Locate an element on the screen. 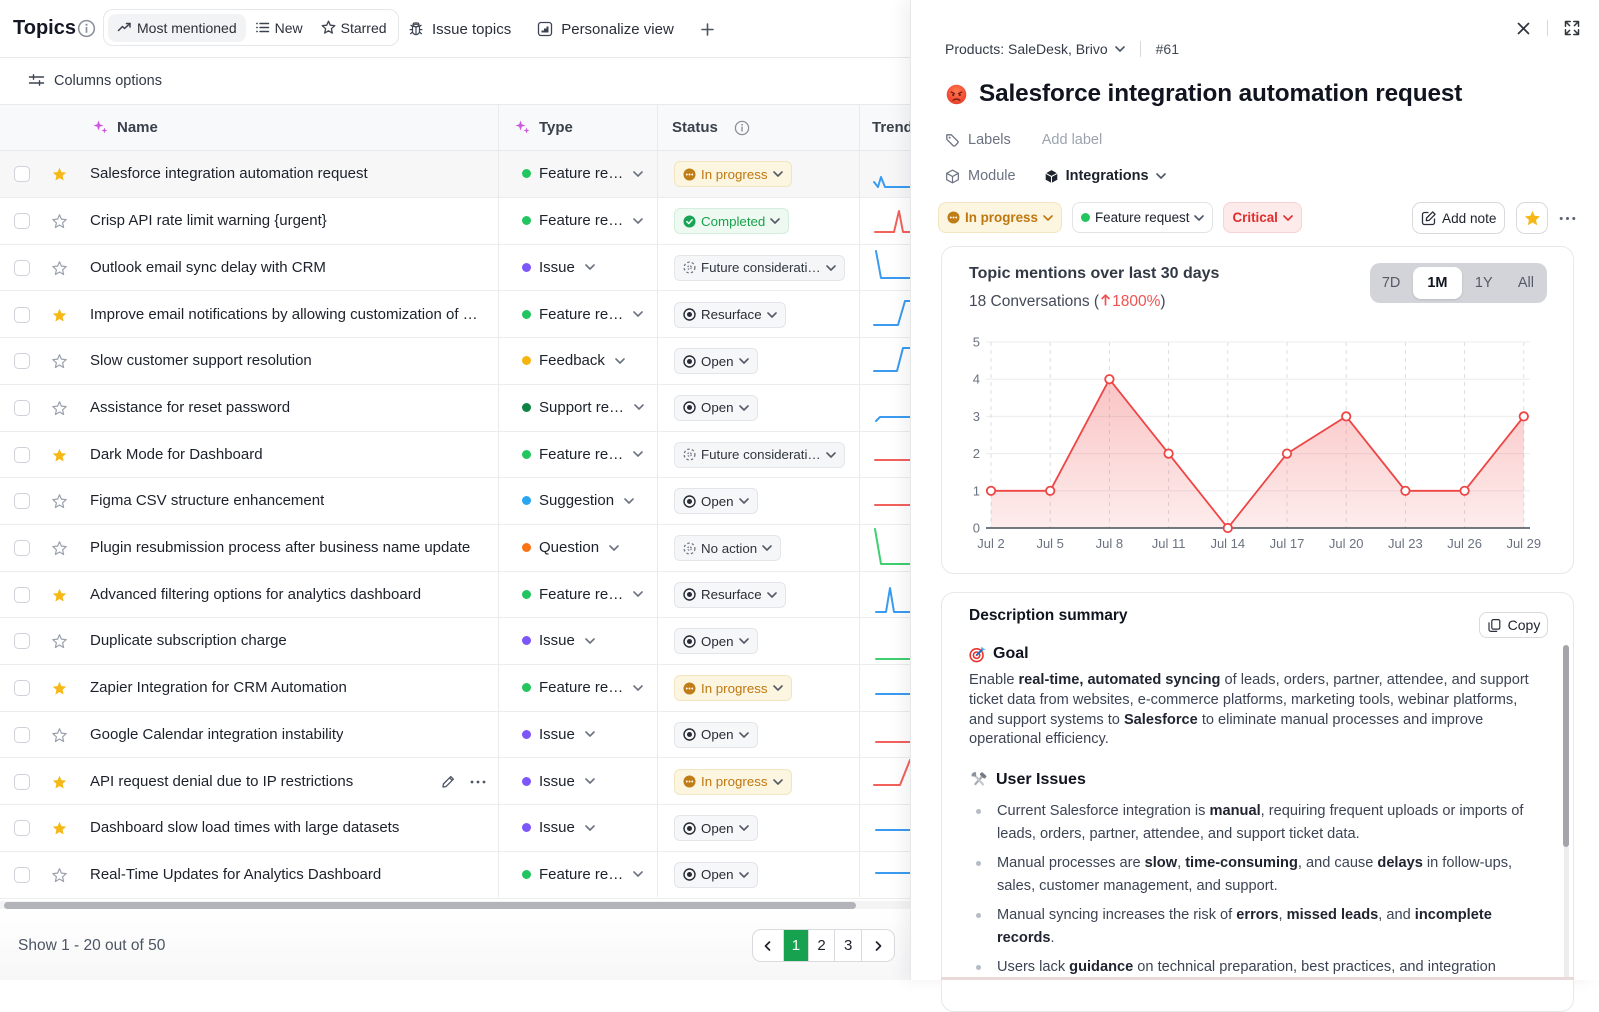 Image resolution: width=1599 pixels, height=1012 pixels. svg-text: Jul 17 is located at coordinates (1287, 543).